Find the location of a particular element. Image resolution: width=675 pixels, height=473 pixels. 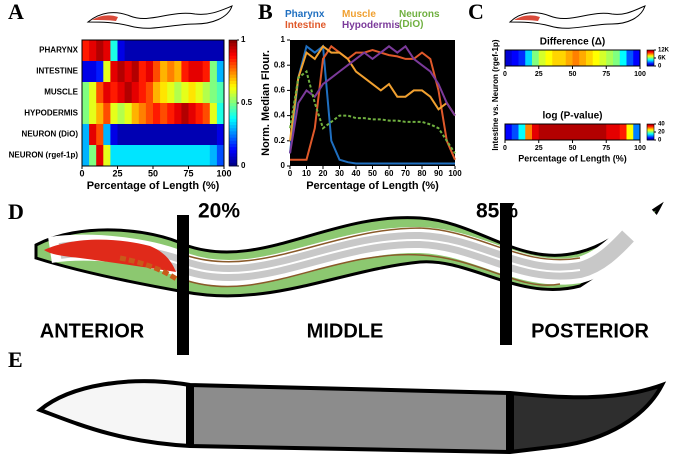

row-label: NEURON (rgef-1p) is located at coordinates (44, 155).